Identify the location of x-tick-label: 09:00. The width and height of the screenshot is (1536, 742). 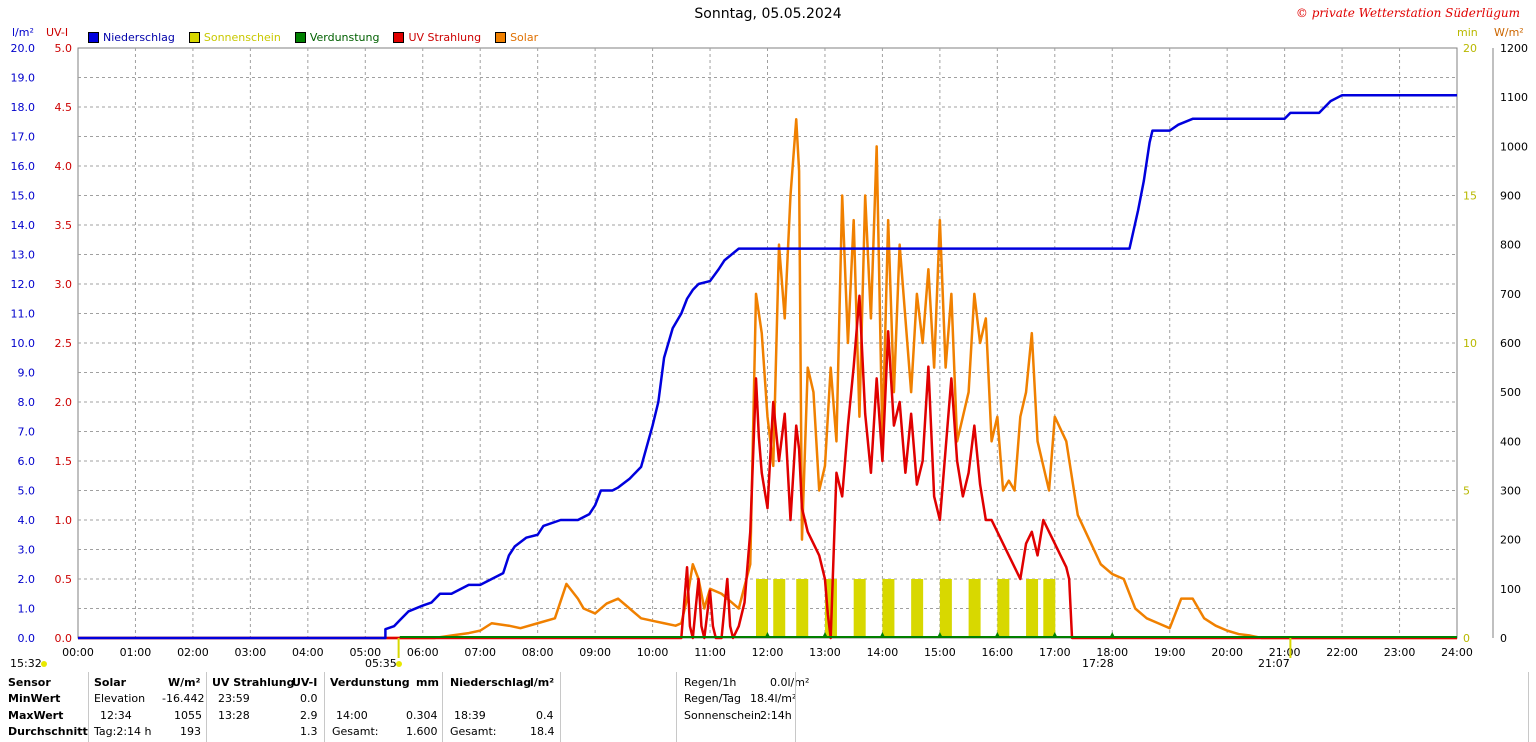
(595, 652).